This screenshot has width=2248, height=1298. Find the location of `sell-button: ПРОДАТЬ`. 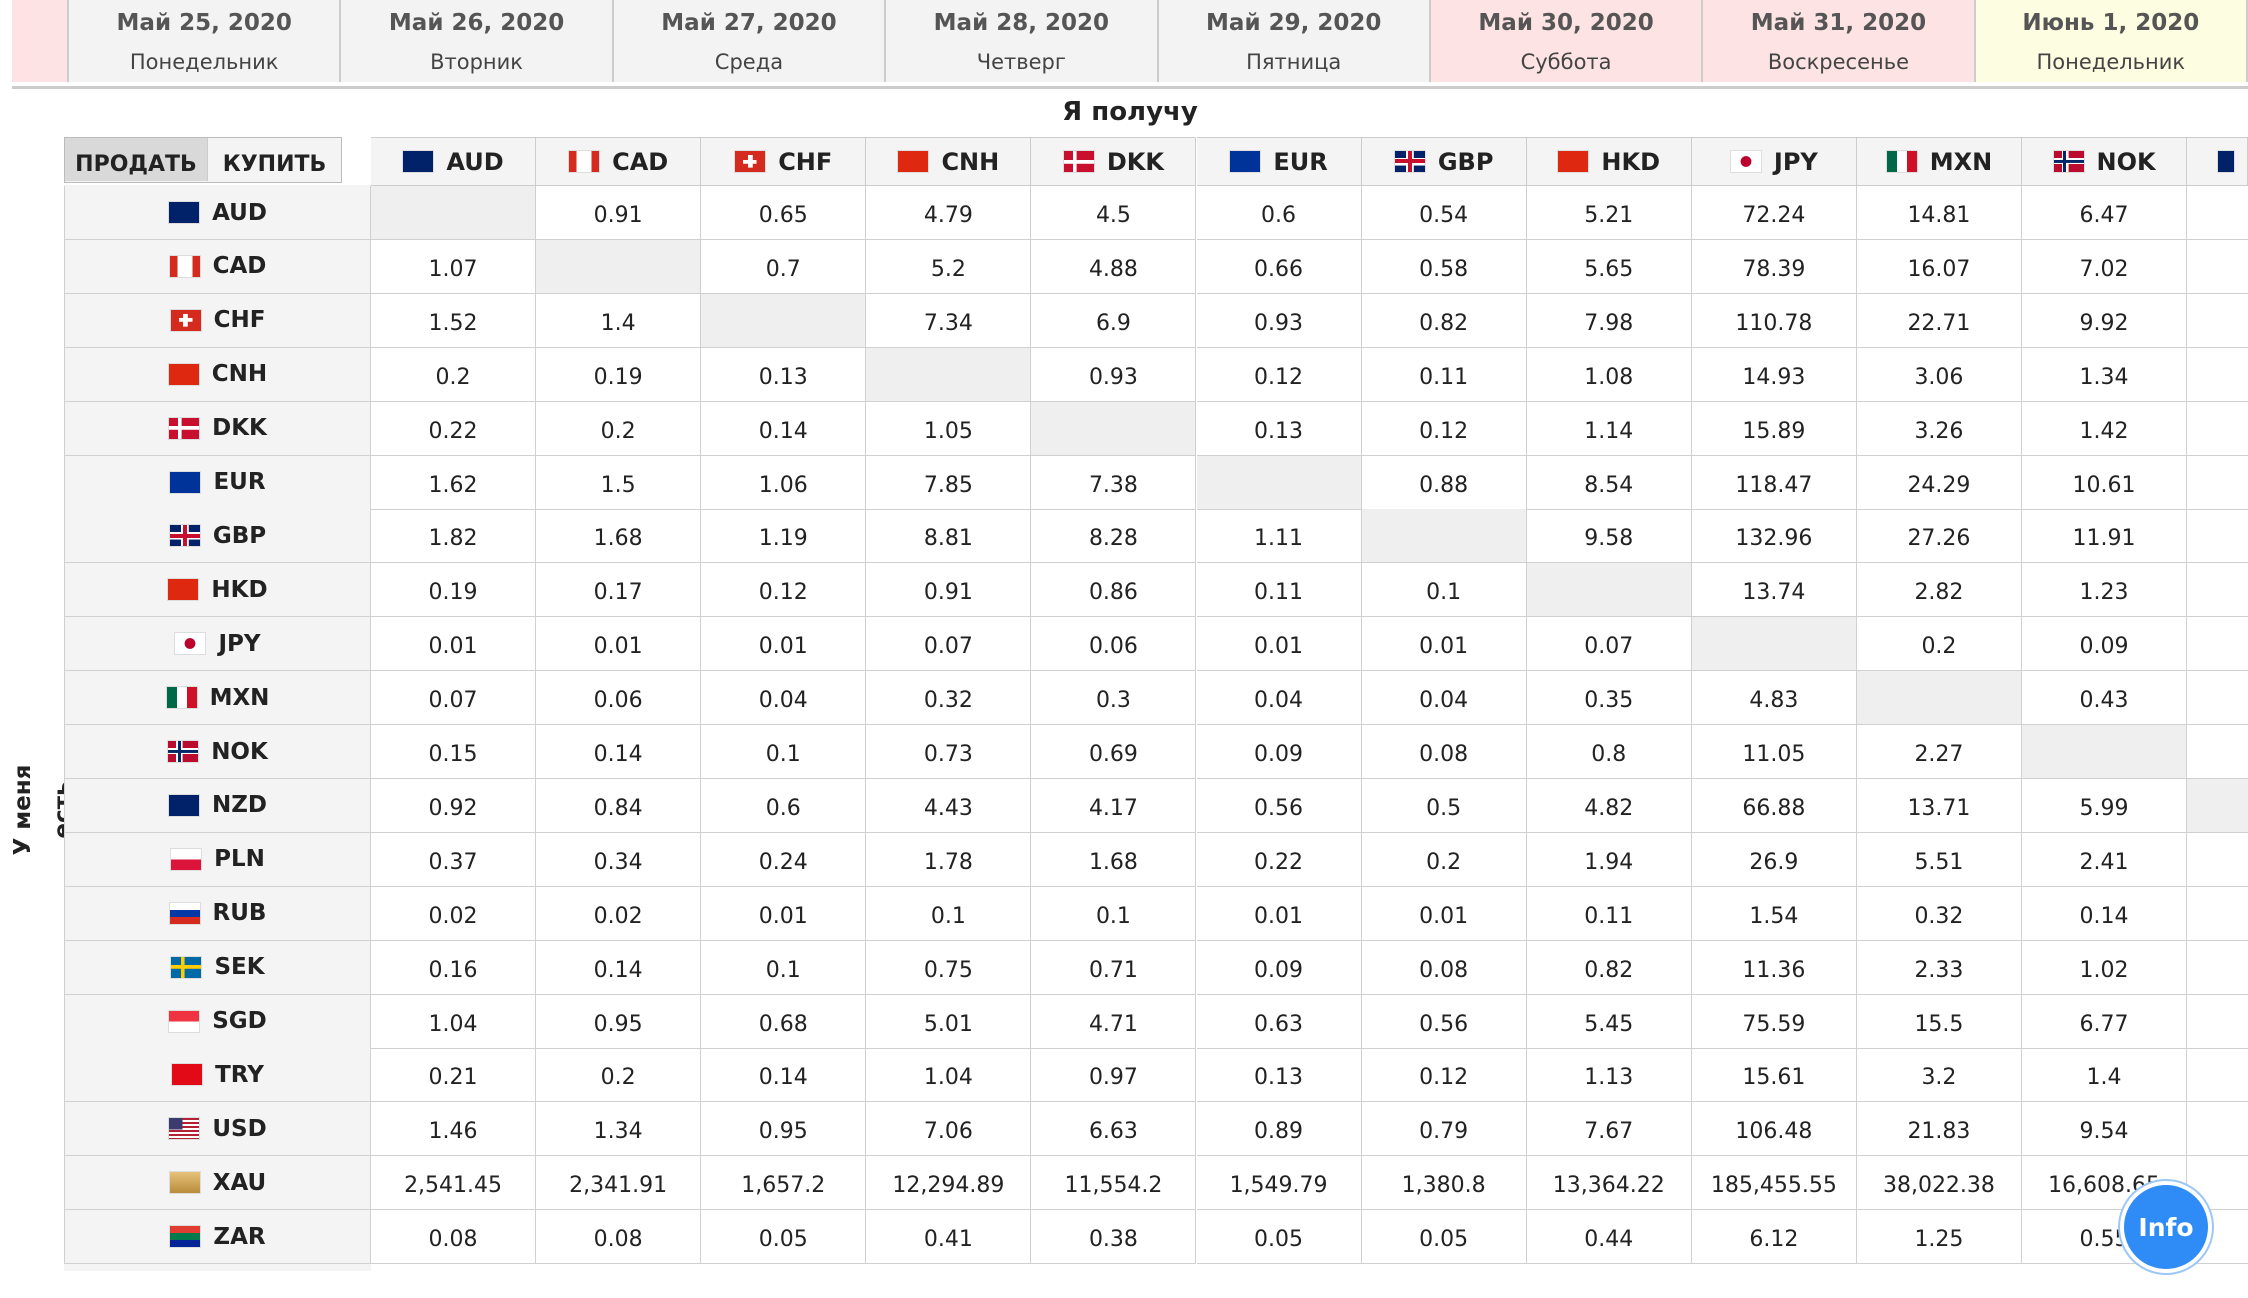

sell-button: ПРОДАТЬ is located at coordinates (136, 159).